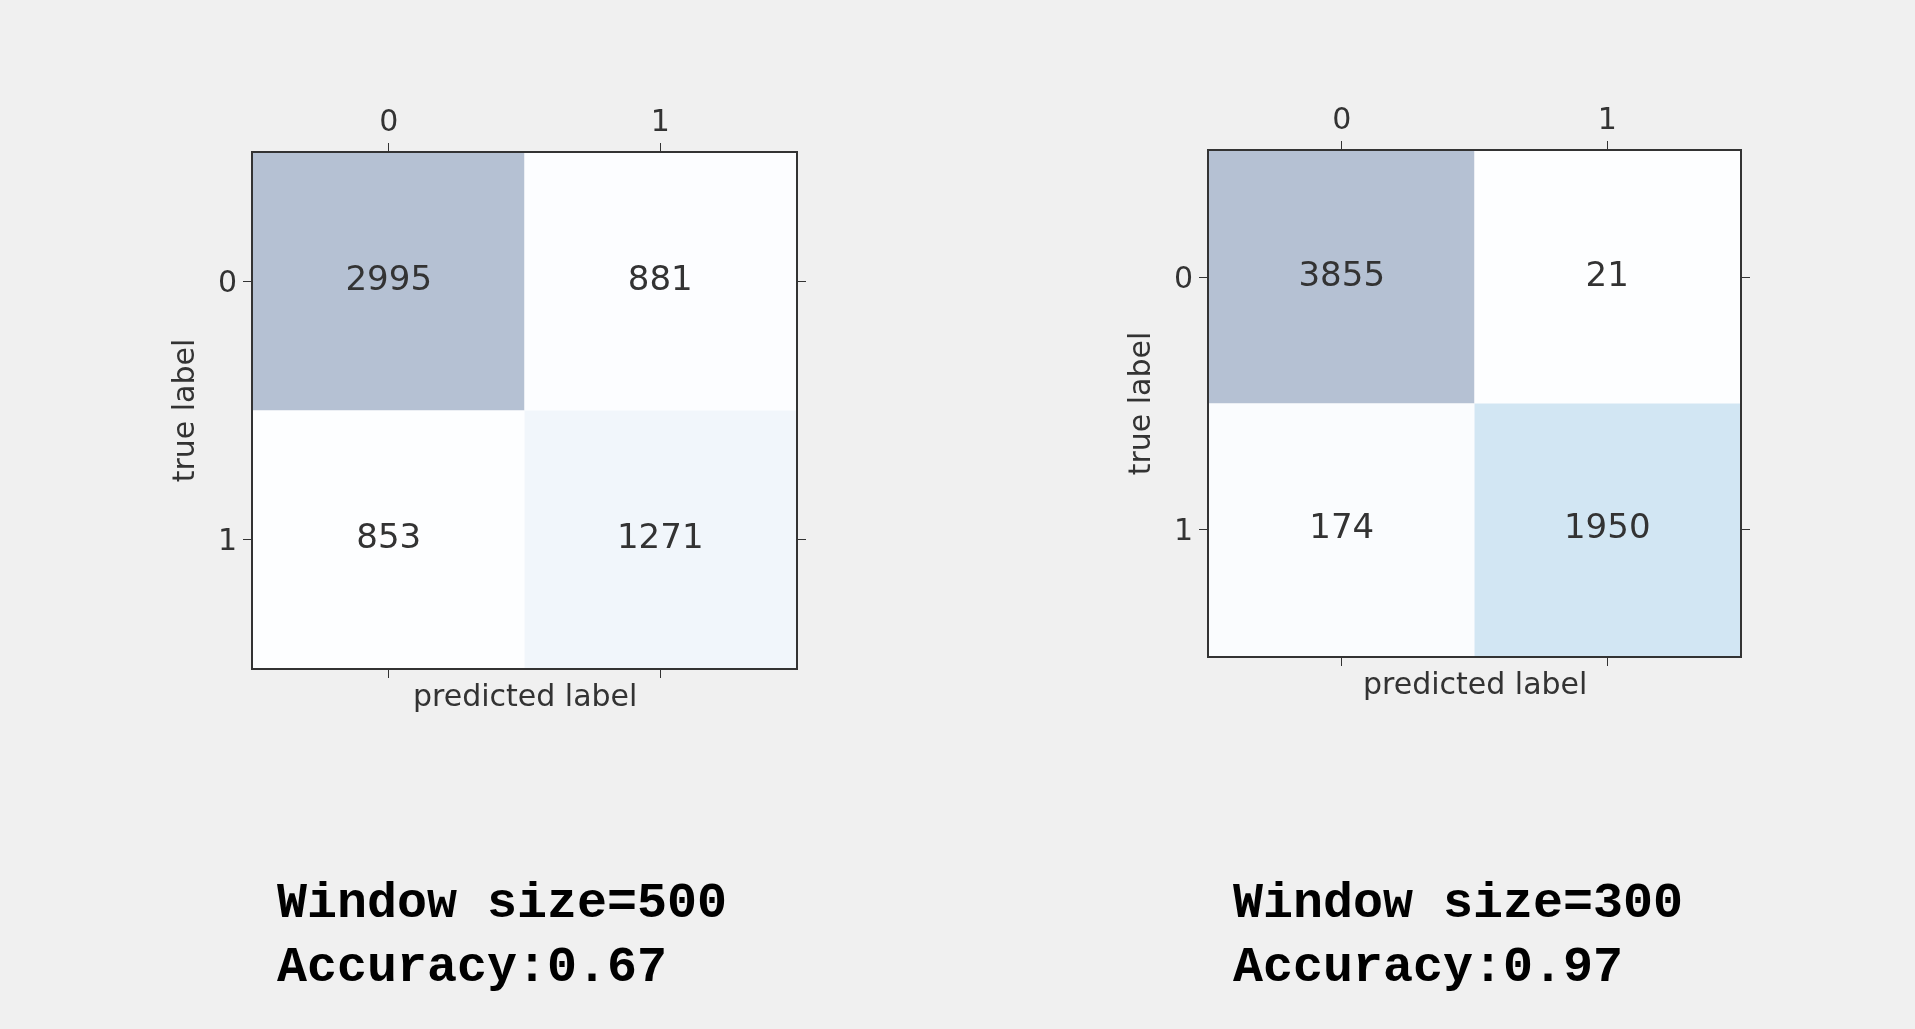 This screenshot has height=1029, width=1915. I want to click on text: Accuracy:0.97, so click(1428, 967).